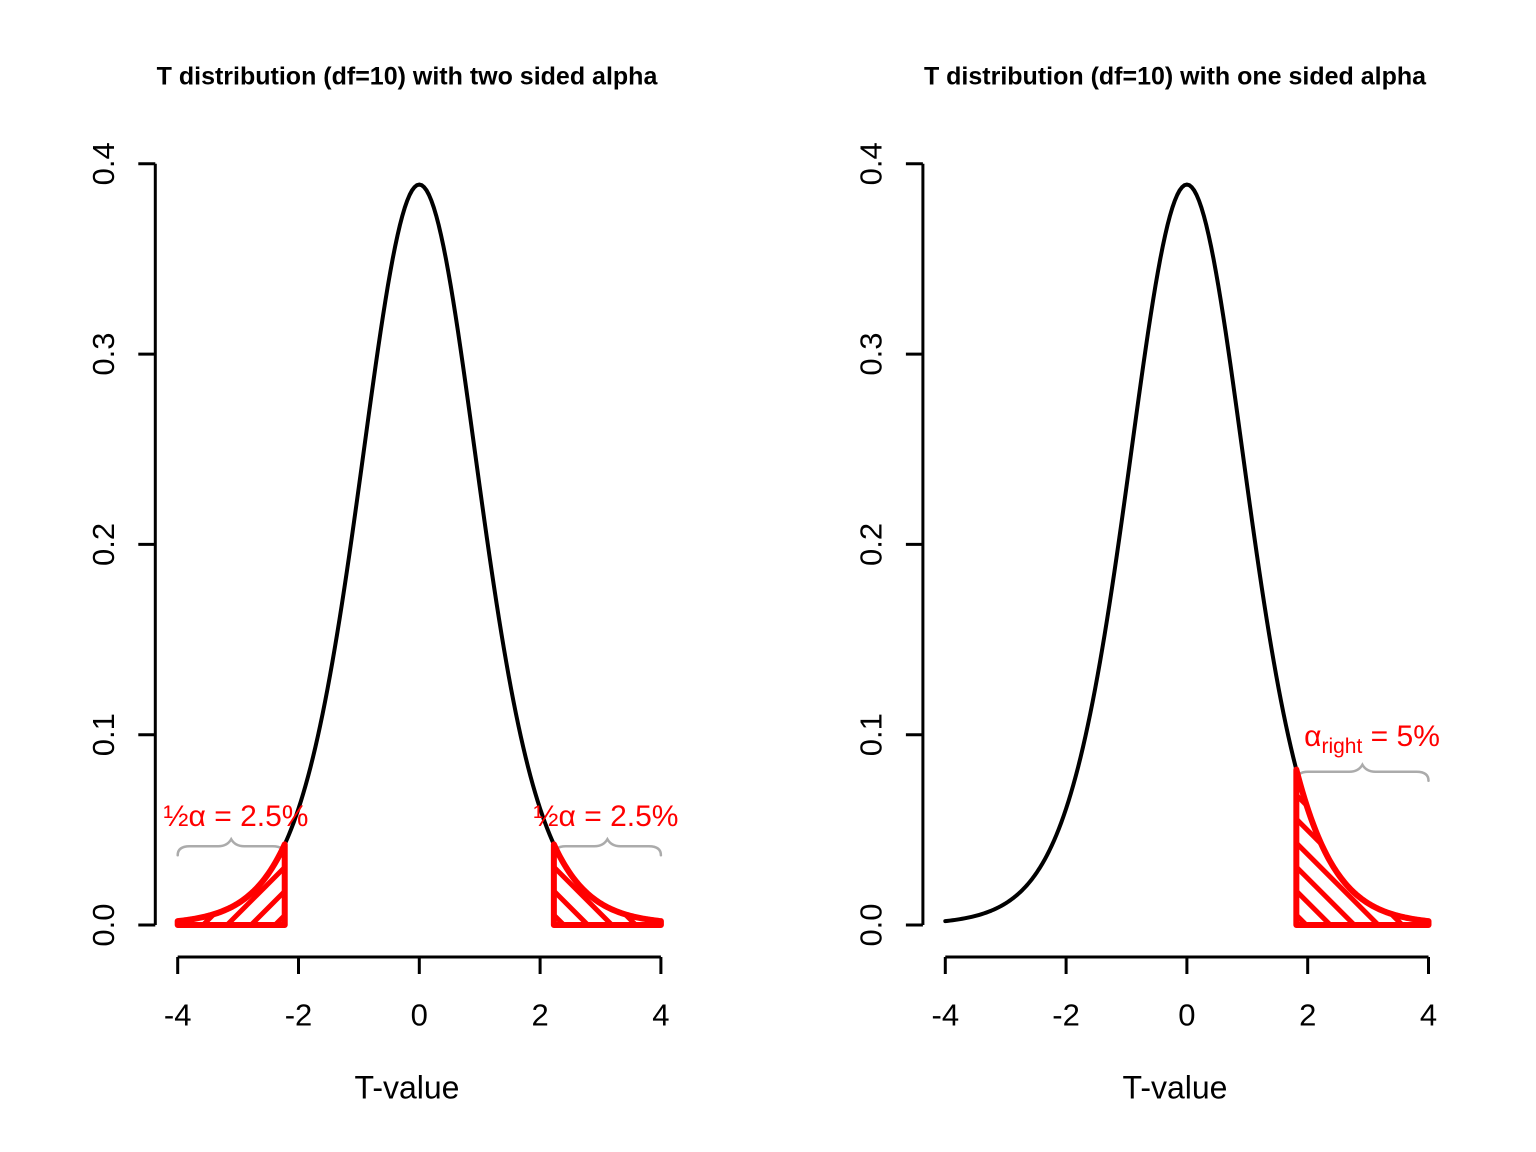  I want to click on right-x-axis-label: T-value, so click(1175, 1087).